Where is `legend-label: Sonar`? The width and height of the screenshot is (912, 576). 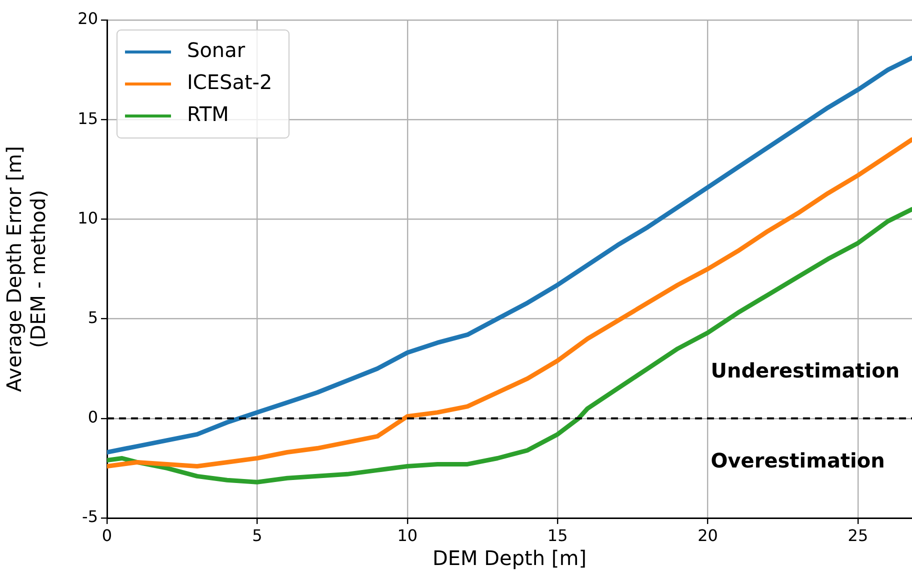
legend-label: Sonar is located at coordinates (216, 50).